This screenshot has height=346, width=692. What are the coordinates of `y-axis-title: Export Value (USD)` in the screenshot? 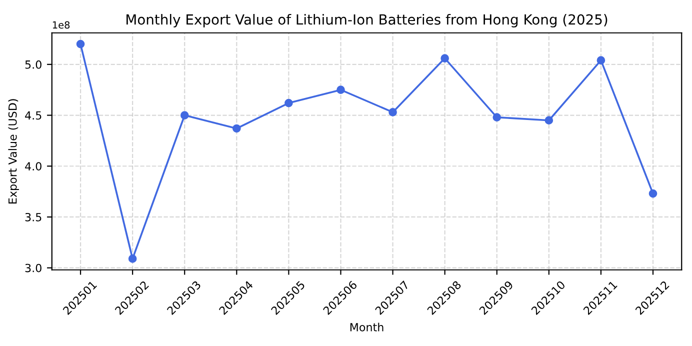 It's located at (13, 151).